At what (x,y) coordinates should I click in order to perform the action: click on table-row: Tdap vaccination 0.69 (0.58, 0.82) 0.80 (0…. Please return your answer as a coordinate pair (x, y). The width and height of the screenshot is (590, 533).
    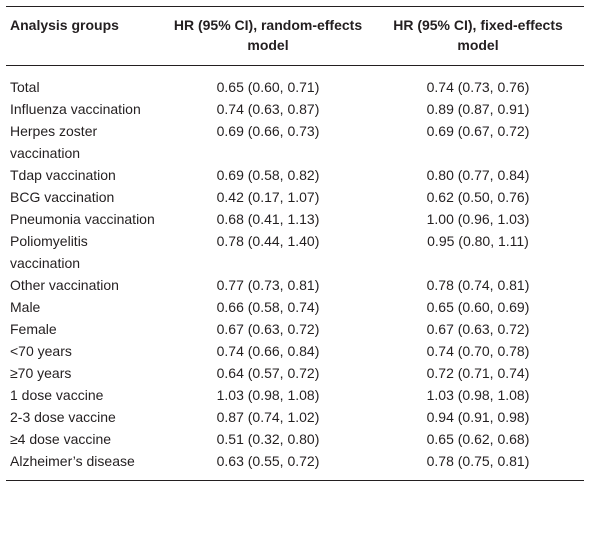
    Looking at the image, I should click on (295, 175).